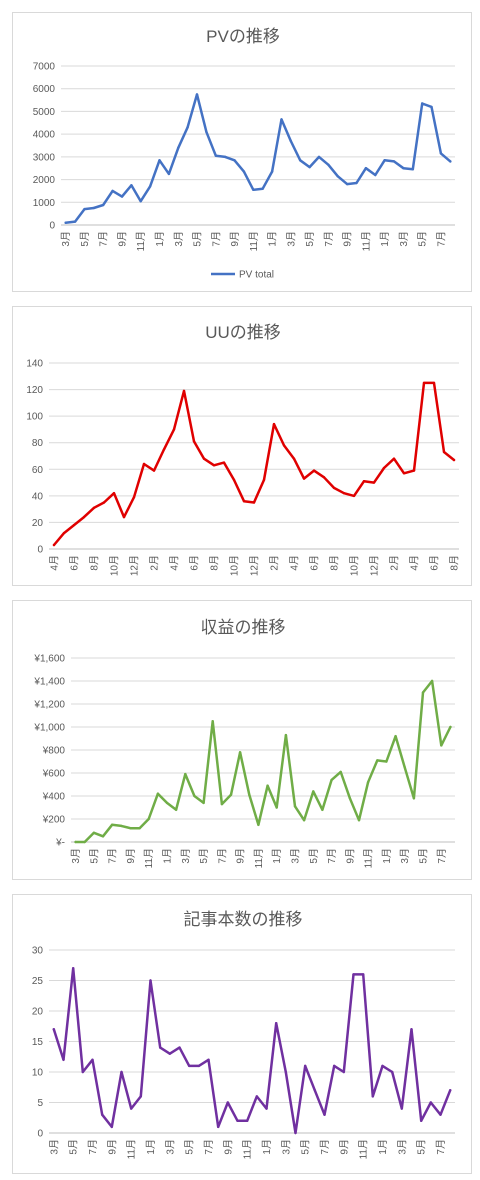 This screenshot has width=480, height=1180. What do you see at coordinates (54, 820) in the screenshot?
I see `y-tick-label: ¥200` at bounding box center [54, 820].